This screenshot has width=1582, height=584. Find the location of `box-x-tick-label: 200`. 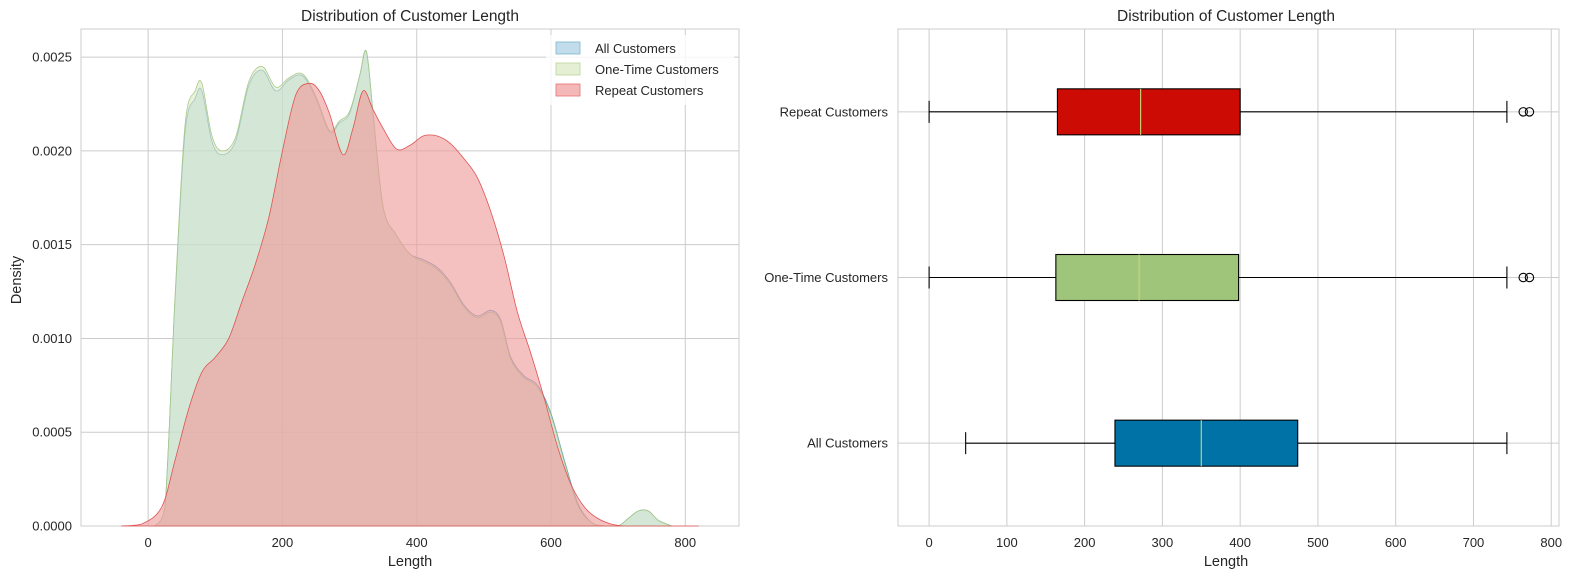

box-x-tick-label: 200 is located at coordinates (1085, 542).